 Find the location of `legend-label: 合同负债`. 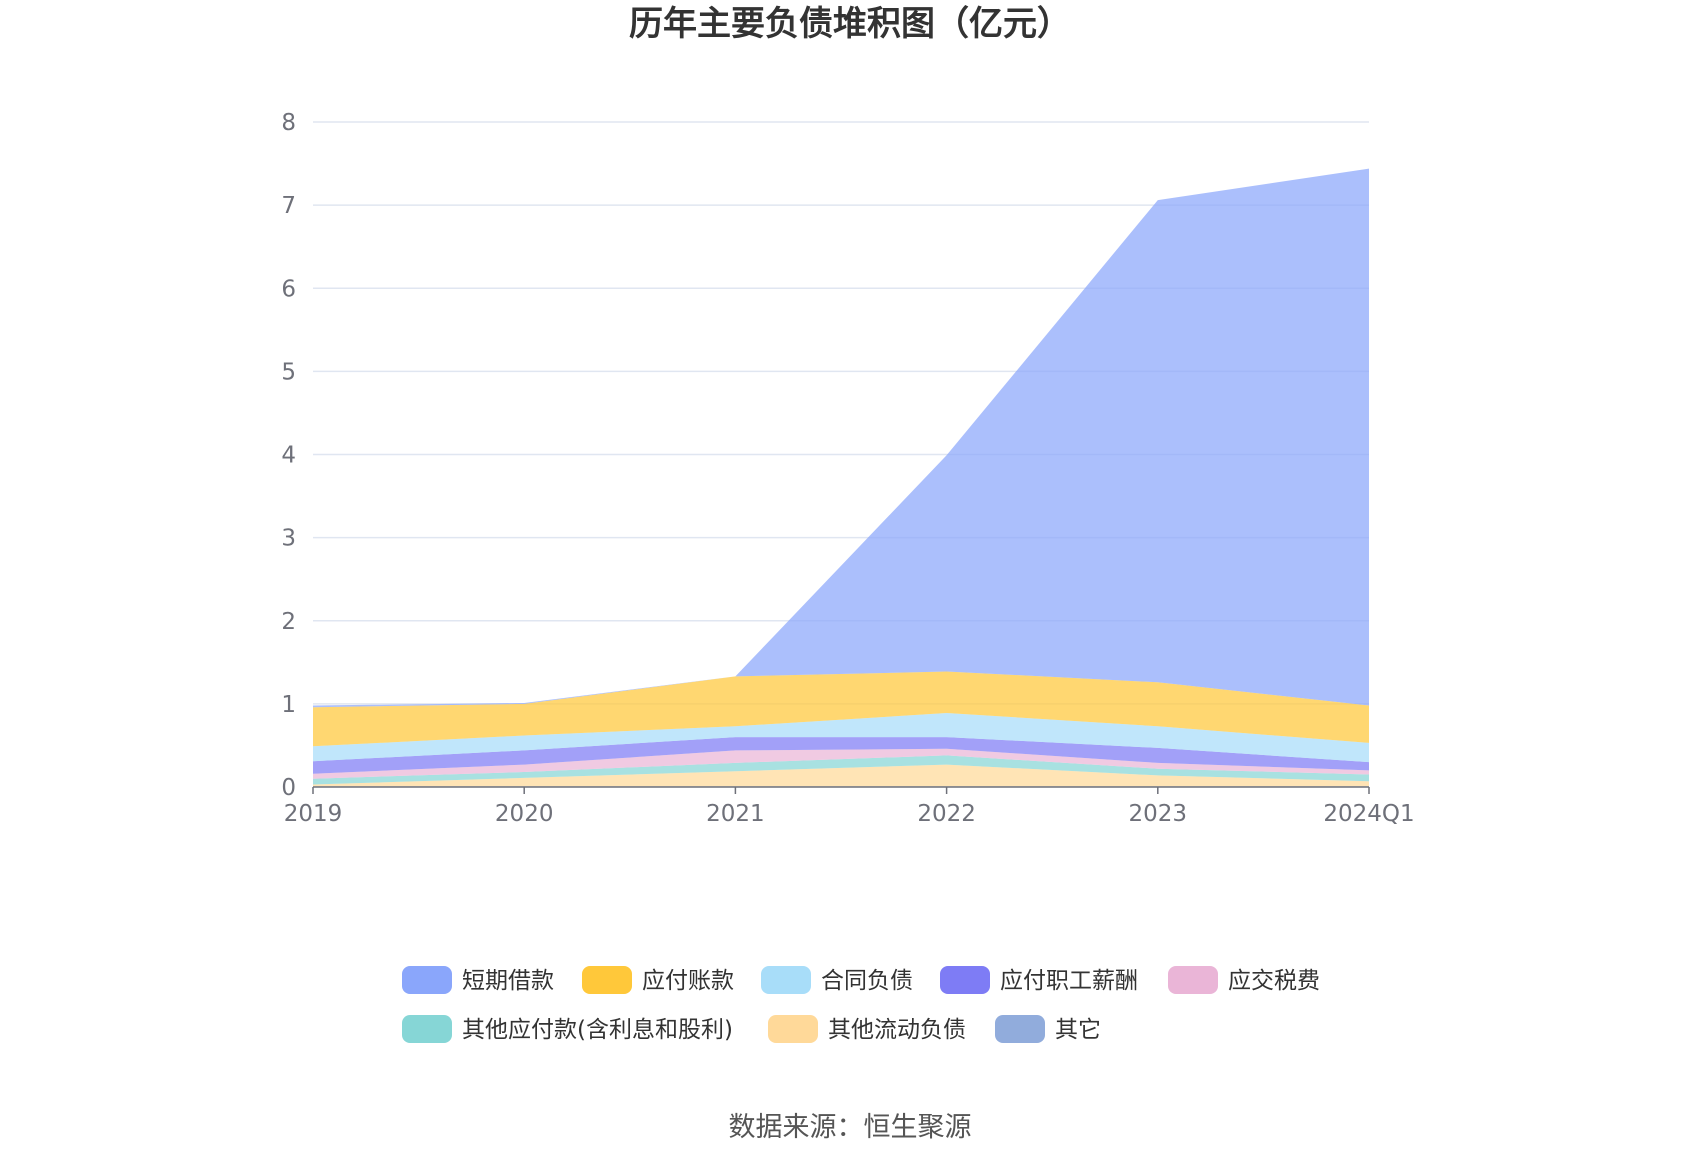

legend-label: 合同负债 is located at coordinates (867, 981).